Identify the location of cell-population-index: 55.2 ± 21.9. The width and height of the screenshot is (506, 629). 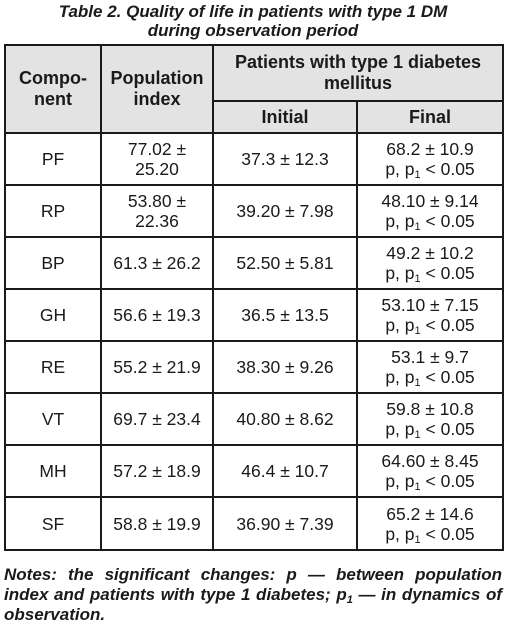
(157, 367).